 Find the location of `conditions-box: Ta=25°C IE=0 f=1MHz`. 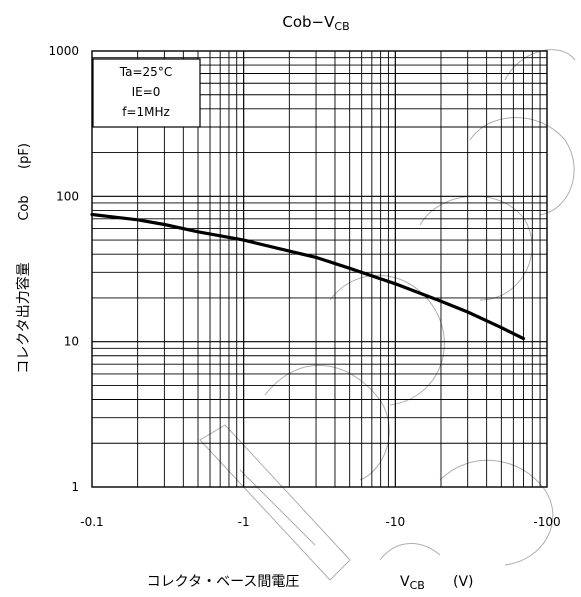

conditions-box: Ta=25°C IE=0 f=1MHz is located at coordinates (146, 93).